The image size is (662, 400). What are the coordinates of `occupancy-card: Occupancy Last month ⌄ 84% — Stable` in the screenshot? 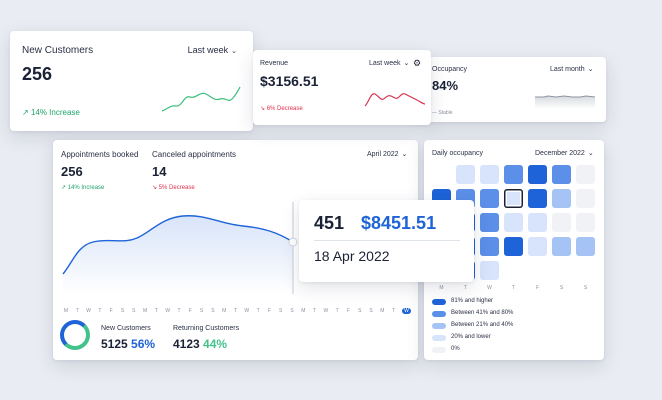 It's located at (516, 89).